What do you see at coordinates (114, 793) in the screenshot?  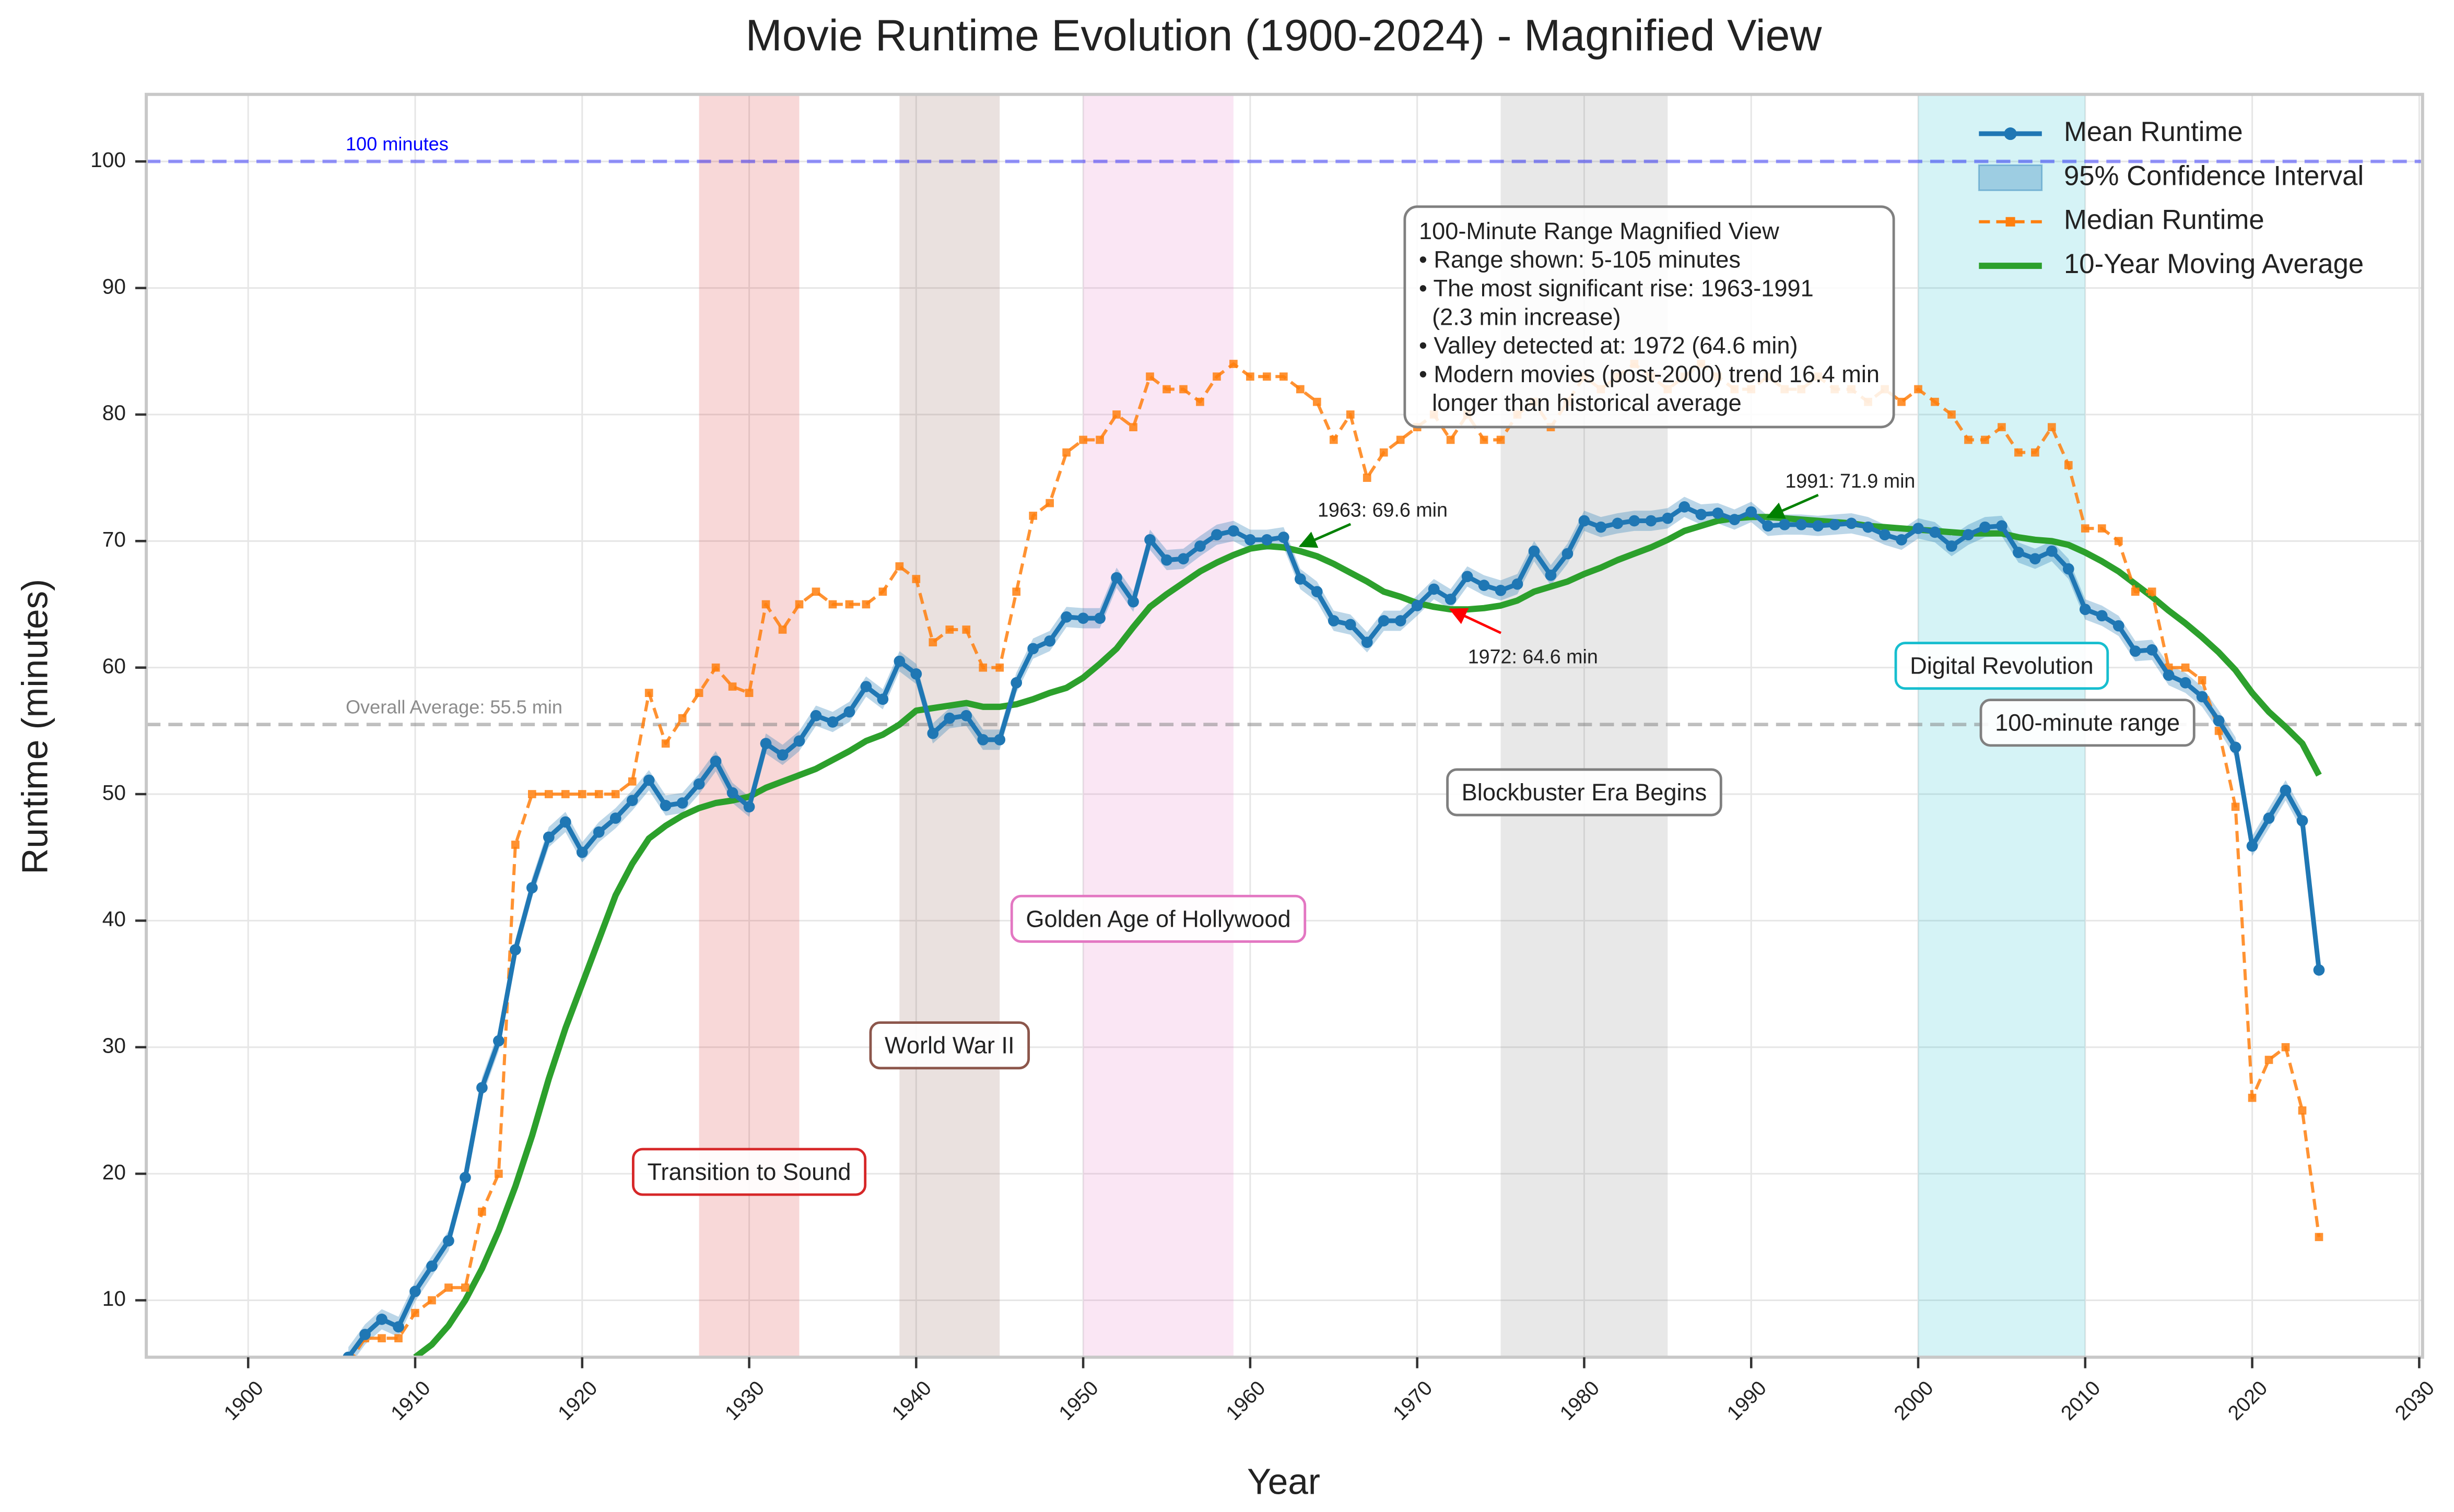 I see `y-tick-label: 50` at bounding box center [114, 793].